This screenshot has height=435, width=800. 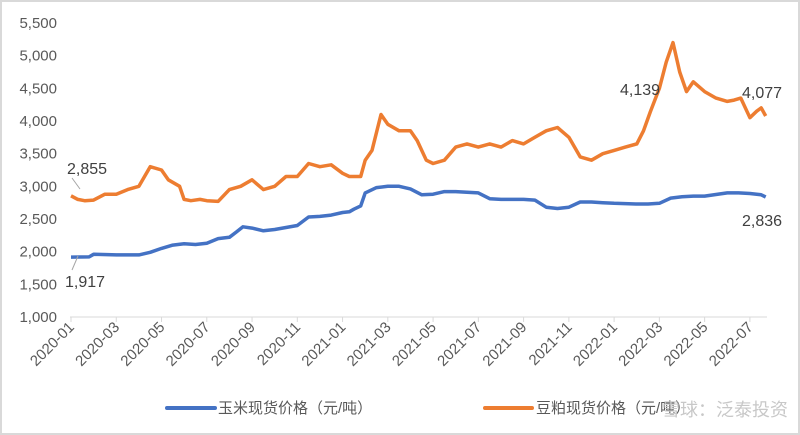 I want to click on x-tick-label: 2021-09, so click(x=504, y=344).